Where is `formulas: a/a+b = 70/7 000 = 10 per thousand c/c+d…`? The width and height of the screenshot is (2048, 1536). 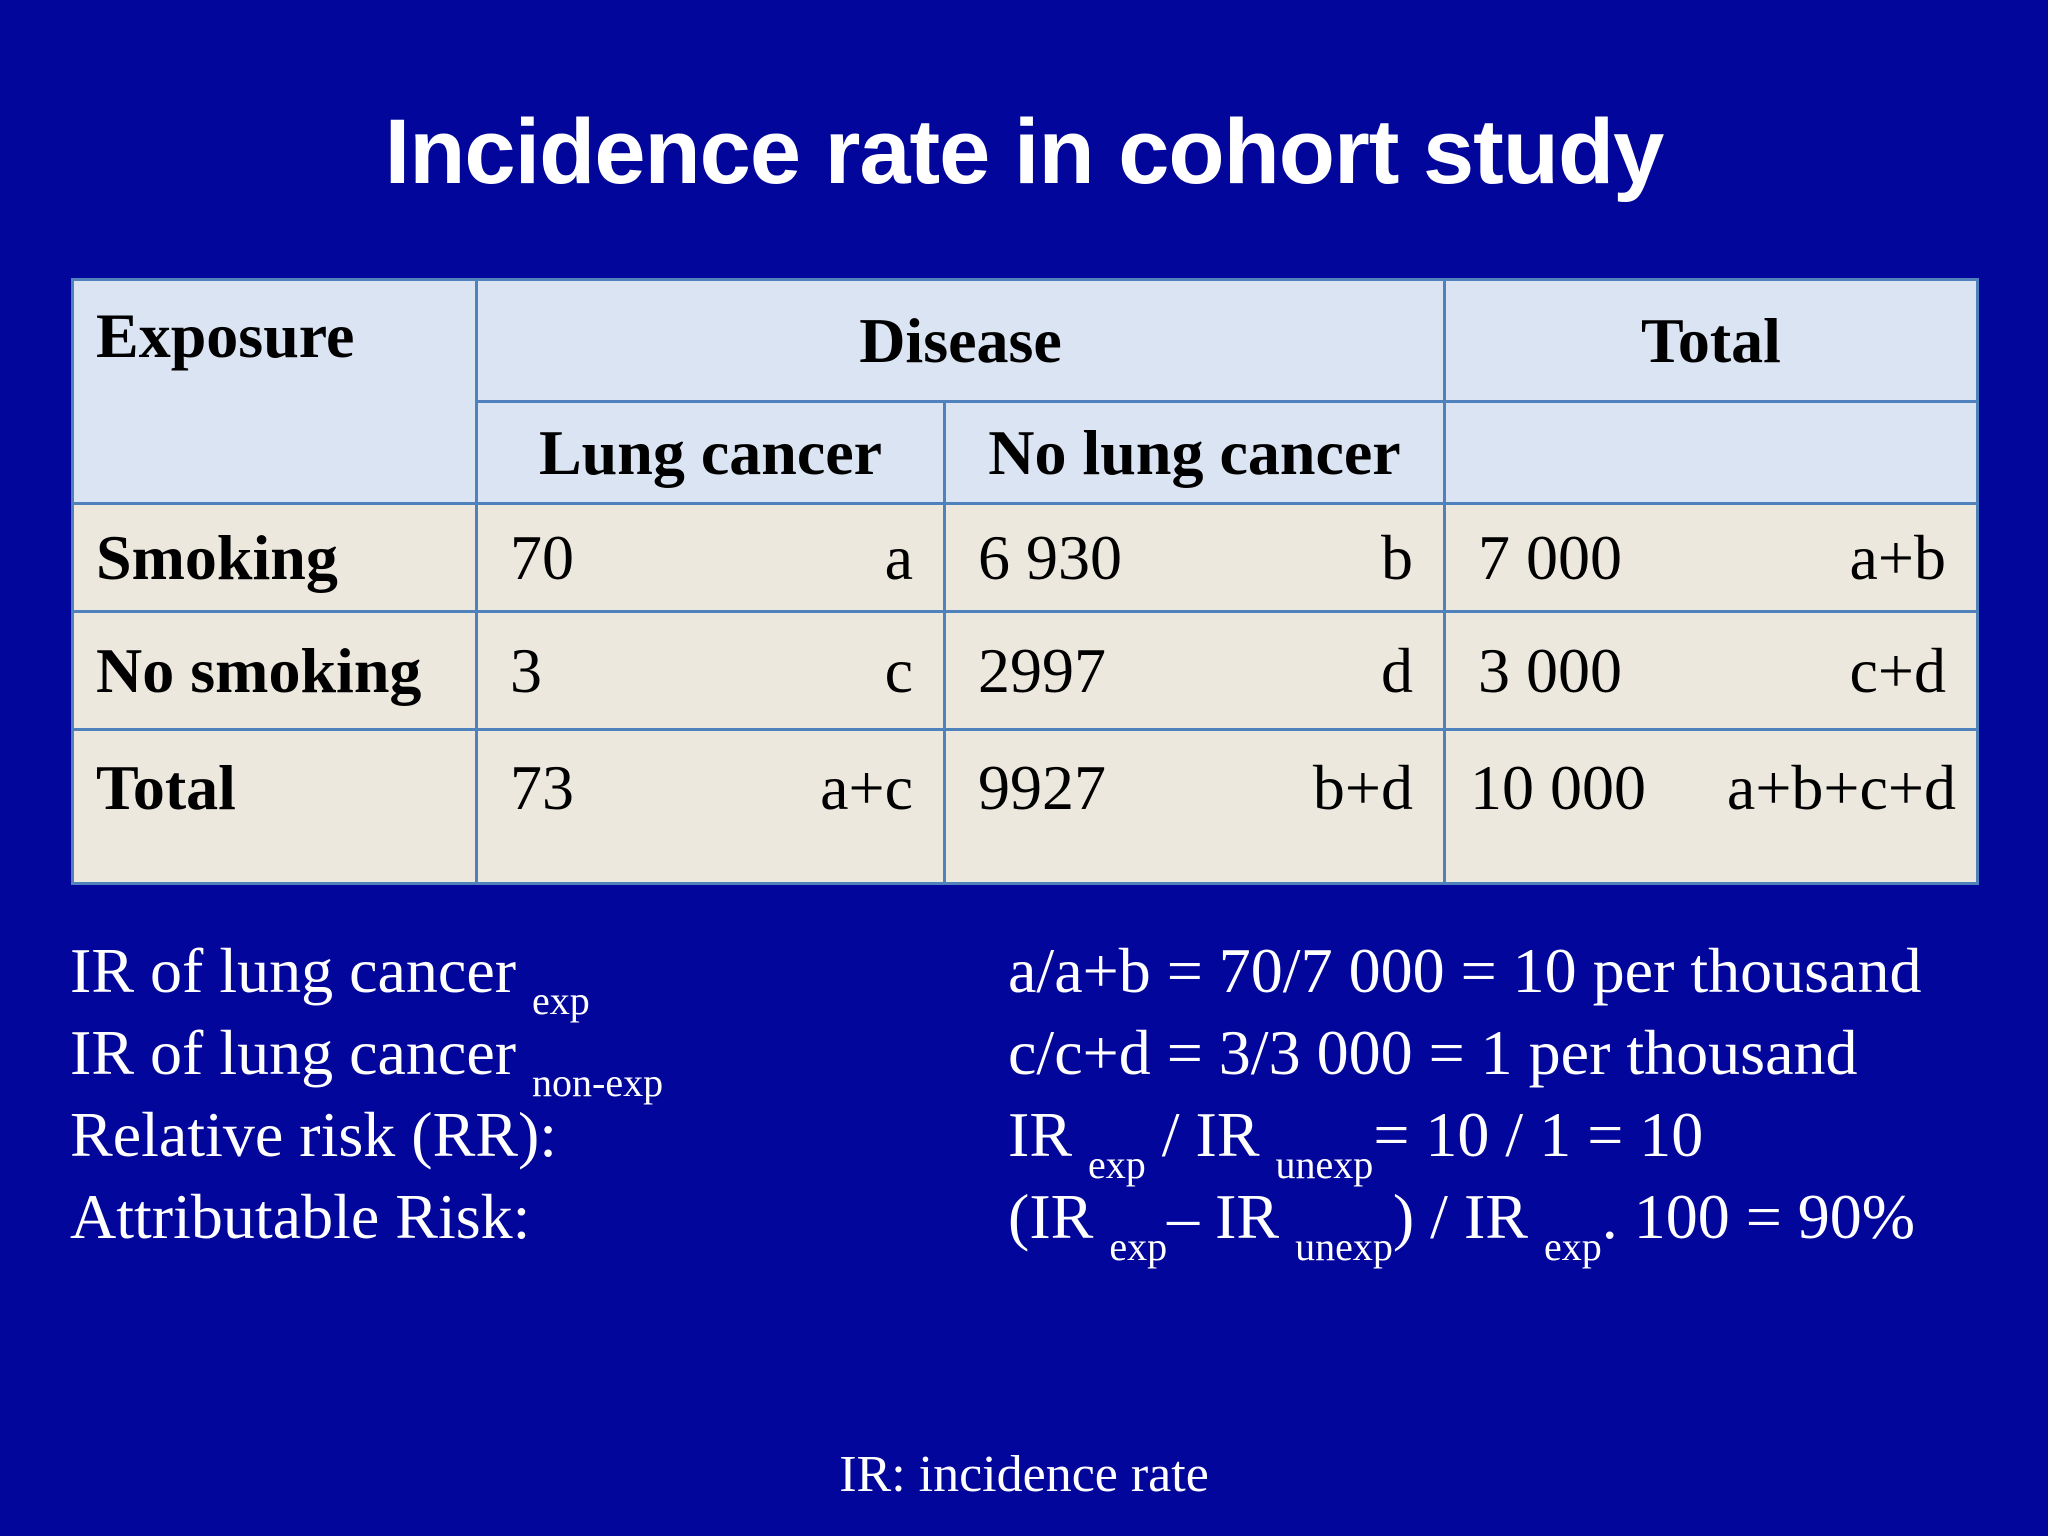
formulas: a/a+b = 70/7 000 = 10 per thousand c/c+d… is located at coordinates (1465, 1099).